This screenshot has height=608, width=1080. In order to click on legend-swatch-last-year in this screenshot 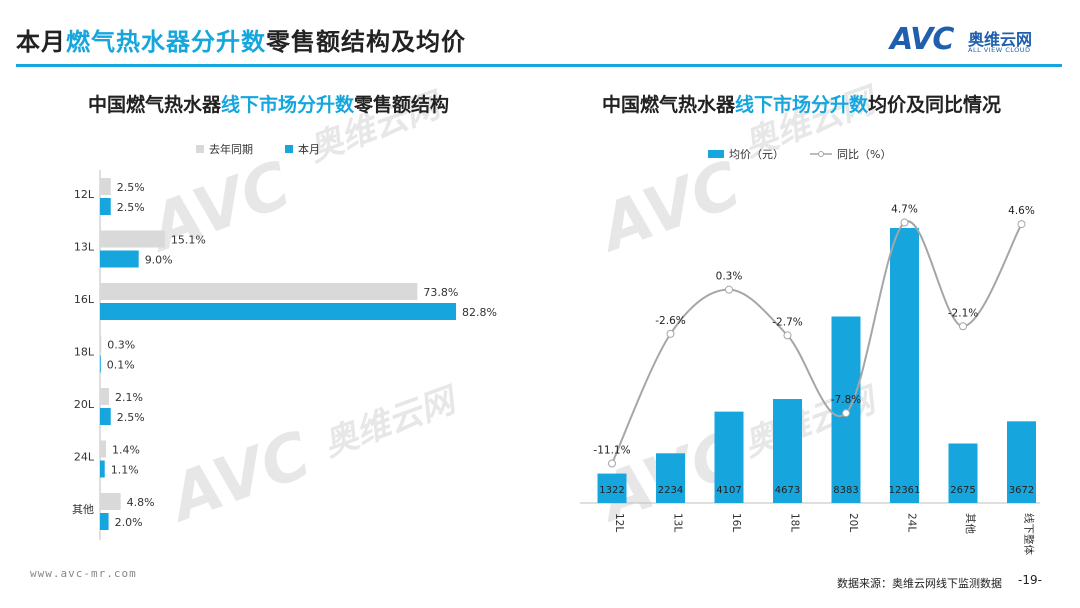, I will do `click(200, 149)`.